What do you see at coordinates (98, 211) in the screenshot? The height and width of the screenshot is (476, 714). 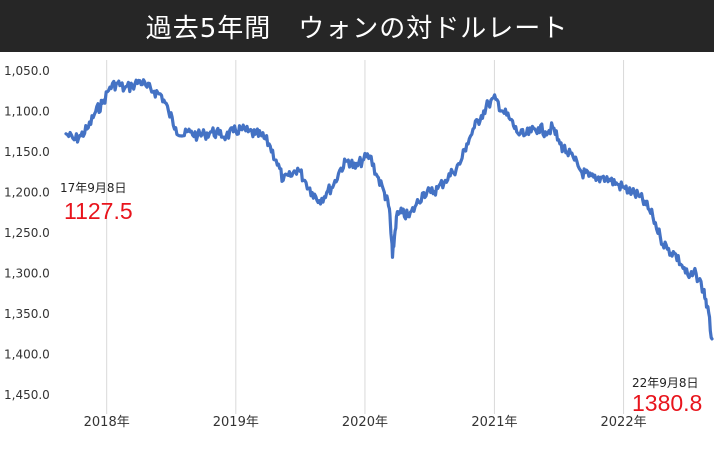 I see `annotation-start-value: 1127.5` at bounding box center [98, 211].